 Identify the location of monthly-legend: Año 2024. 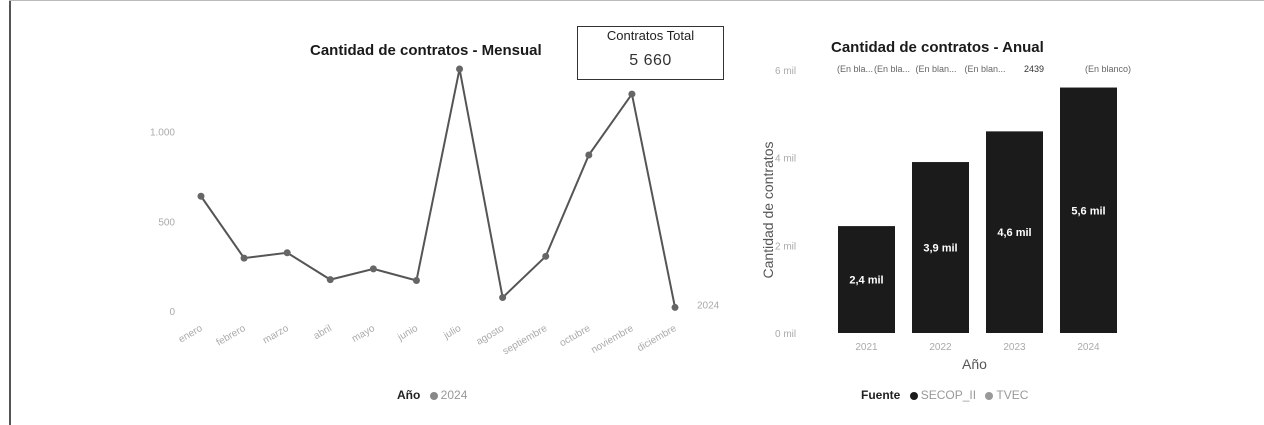
(435, 395).